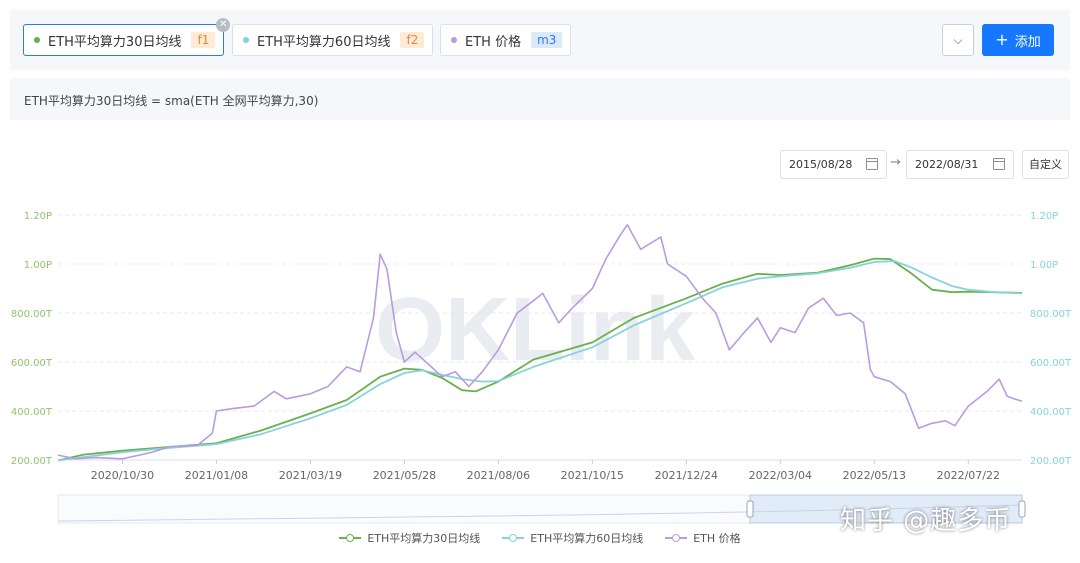  I want to click on series-chip-f1: ETH平均算力30日均线 f1 ✕, so click(127, 37).